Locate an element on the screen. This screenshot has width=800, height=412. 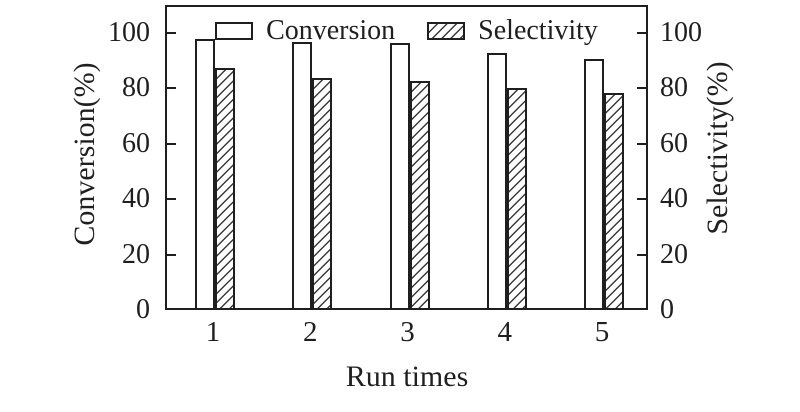
y-tick-label-right-40: 40 is located at coordinates (674, 199).